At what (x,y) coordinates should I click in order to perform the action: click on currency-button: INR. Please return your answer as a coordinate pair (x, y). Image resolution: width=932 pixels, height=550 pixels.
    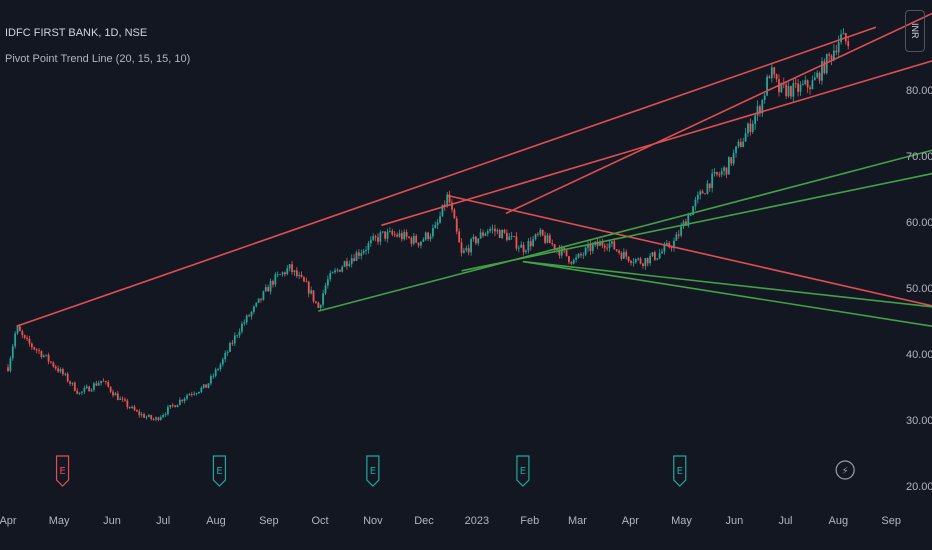
    Looking at the image, I should click on (915, 31).